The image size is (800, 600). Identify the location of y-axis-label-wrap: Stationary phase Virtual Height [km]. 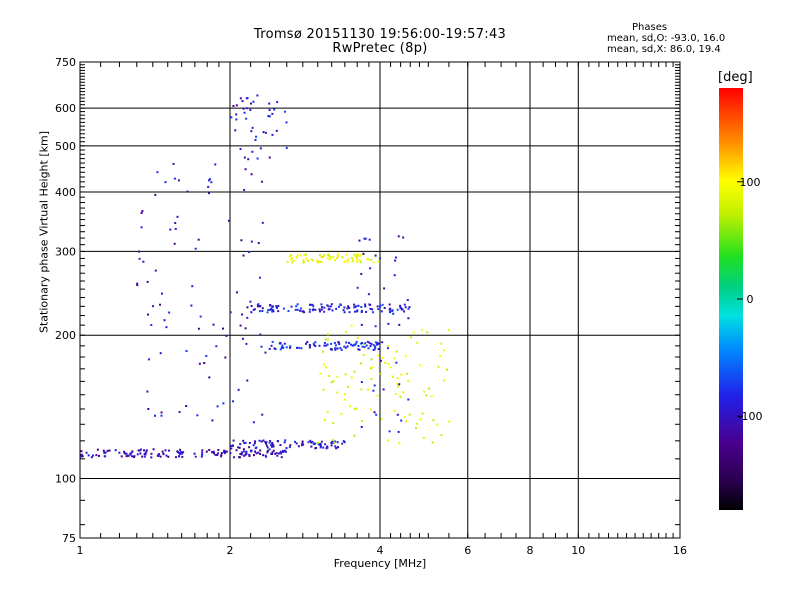
(46, 232).